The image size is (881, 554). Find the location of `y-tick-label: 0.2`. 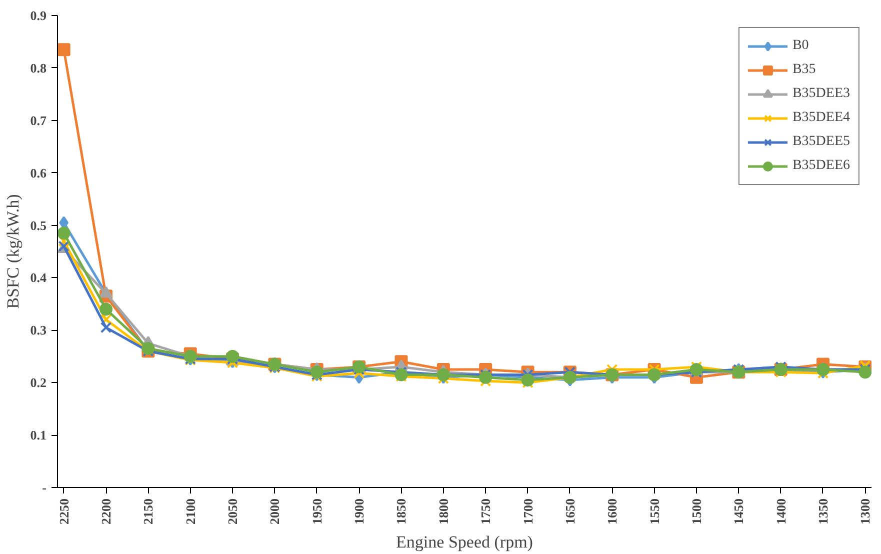

y-tick-label: 0.2 is located at coordinates (38, 382).